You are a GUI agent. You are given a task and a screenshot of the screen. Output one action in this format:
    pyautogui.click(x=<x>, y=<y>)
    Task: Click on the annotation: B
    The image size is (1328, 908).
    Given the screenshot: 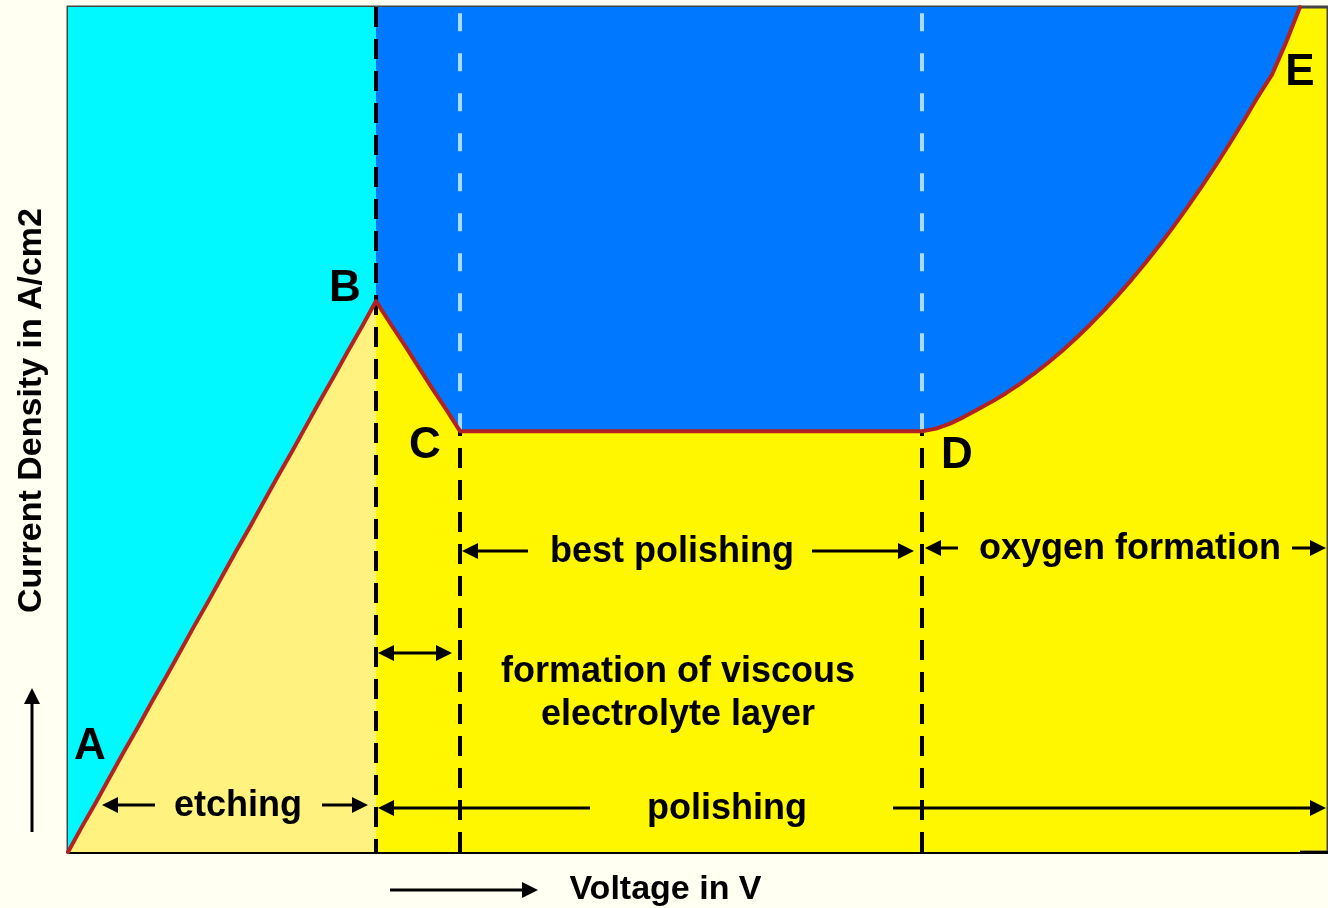 What is the action you would take?
    pyautogui.click(x=345, y=285)
    